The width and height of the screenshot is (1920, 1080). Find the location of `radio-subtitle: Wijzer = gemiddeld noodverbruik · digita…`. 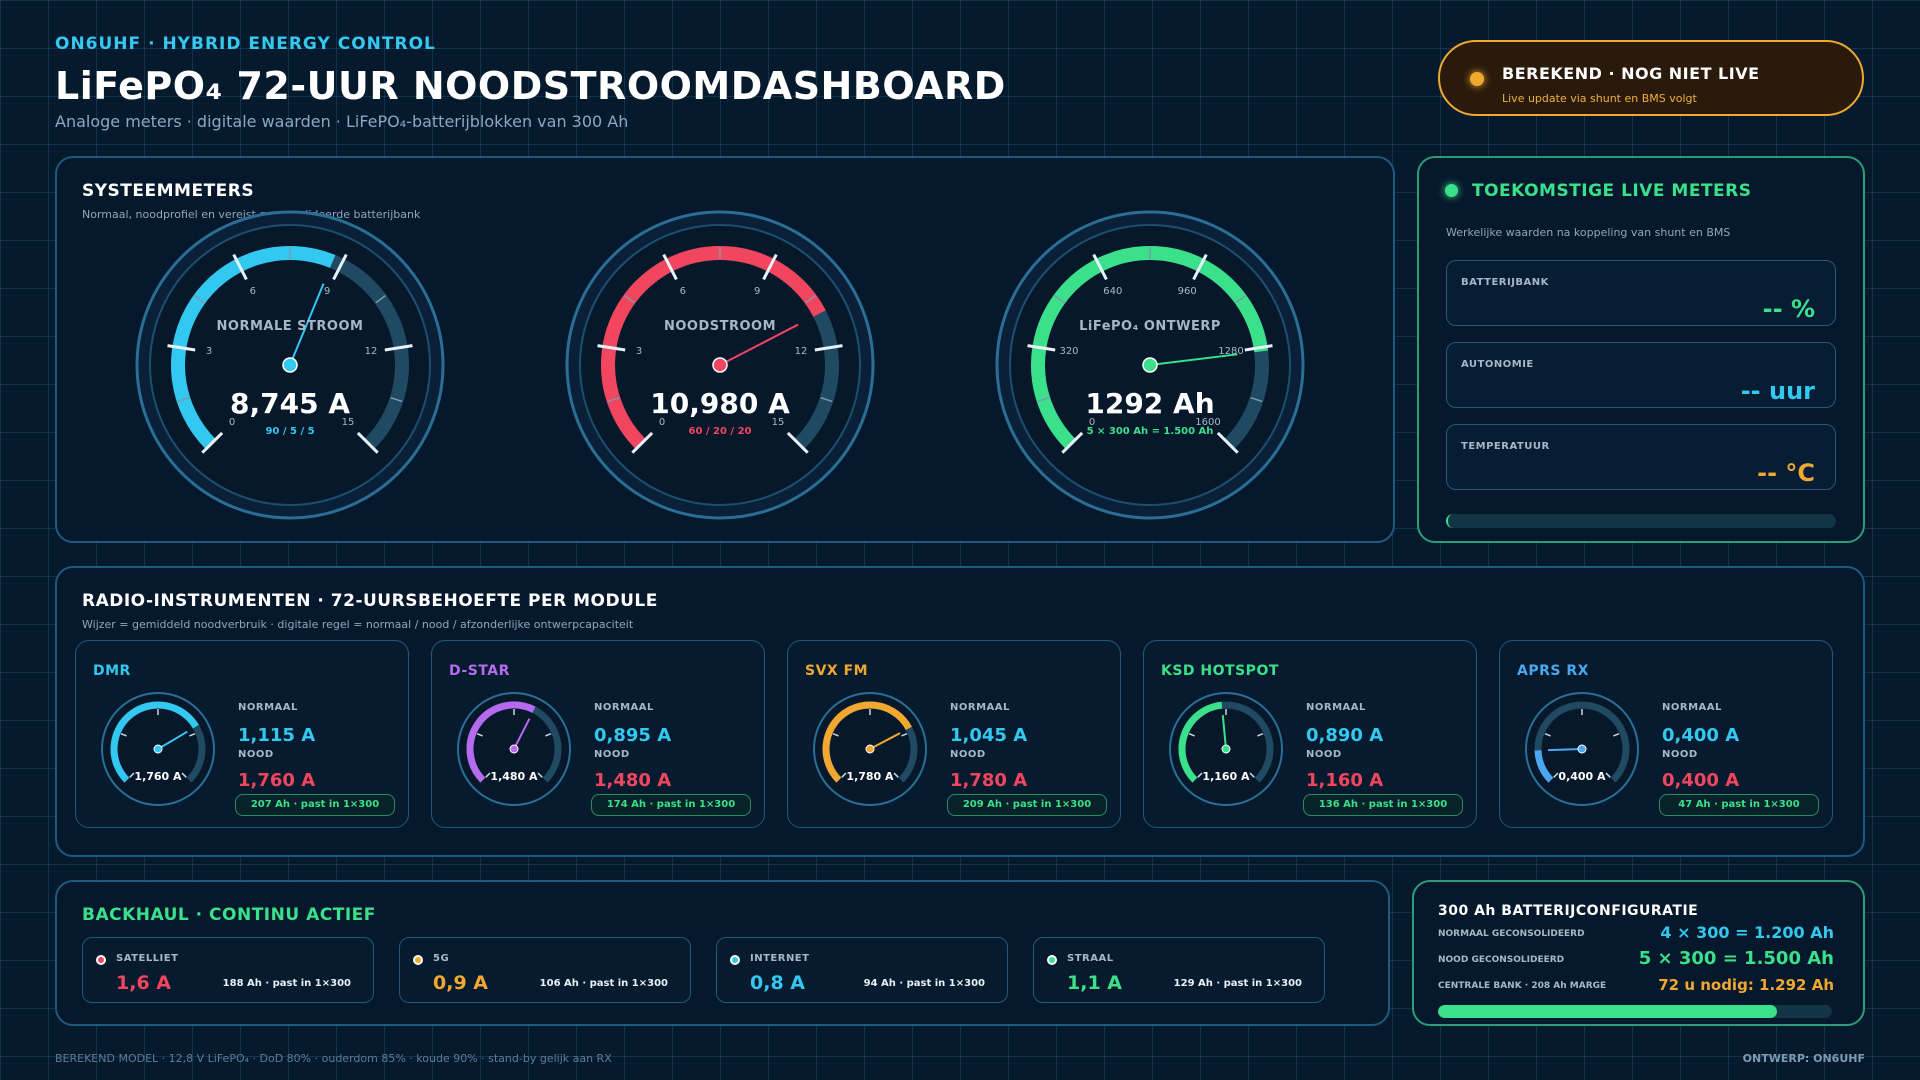

radio-subtitle: Wijzer = gemiddeld noodverbruik · digita… is located at coordinates (358, 624).